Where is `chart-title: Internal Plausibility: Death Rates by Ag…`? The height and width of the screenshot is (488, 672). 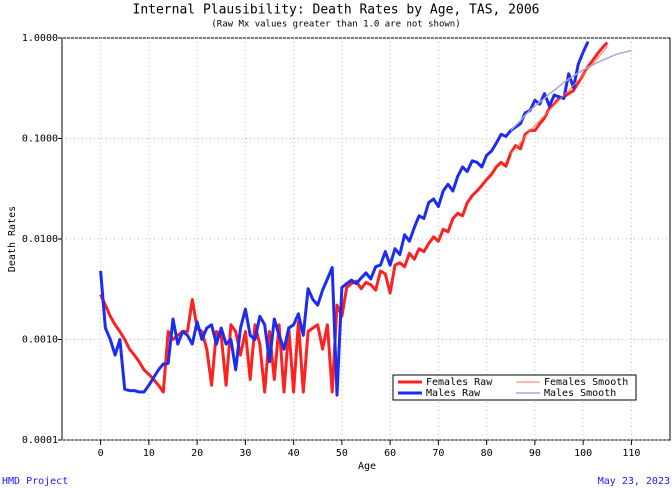
chart-title: Internal Plausibility: Death Rates by Ag… is located at coordinates (336, 10).